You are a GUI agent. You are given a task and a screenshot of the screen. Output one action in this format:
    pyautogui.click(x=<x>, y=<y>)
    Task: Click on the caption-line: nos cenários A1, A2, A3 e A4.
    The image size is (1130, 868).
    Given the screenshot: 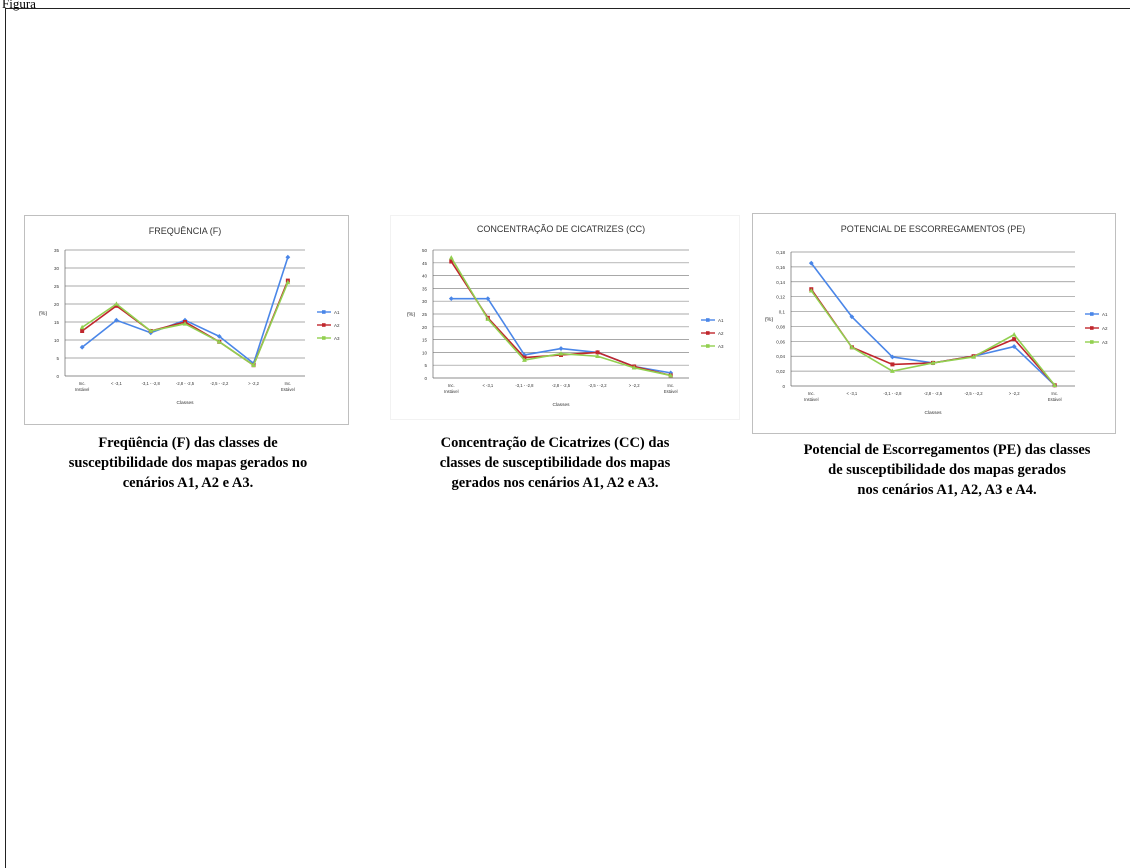 What is the action you would take?
    pyautogui.click(x=947, y=490)
    